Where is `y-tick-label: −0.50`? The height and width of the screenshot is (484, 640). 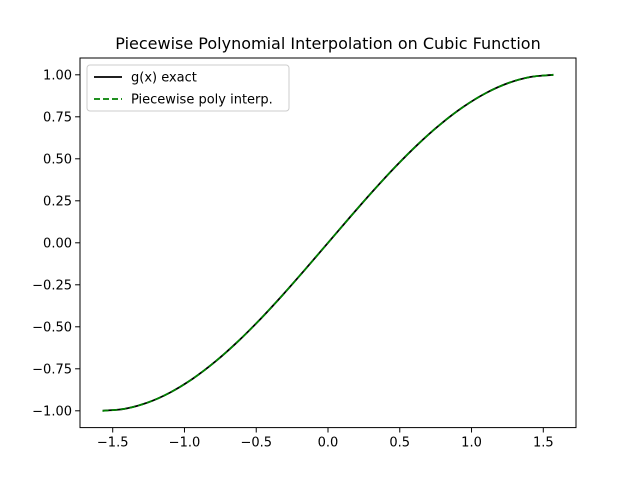
y-tick-label: −0.50 is located at coordinates (52, 327).